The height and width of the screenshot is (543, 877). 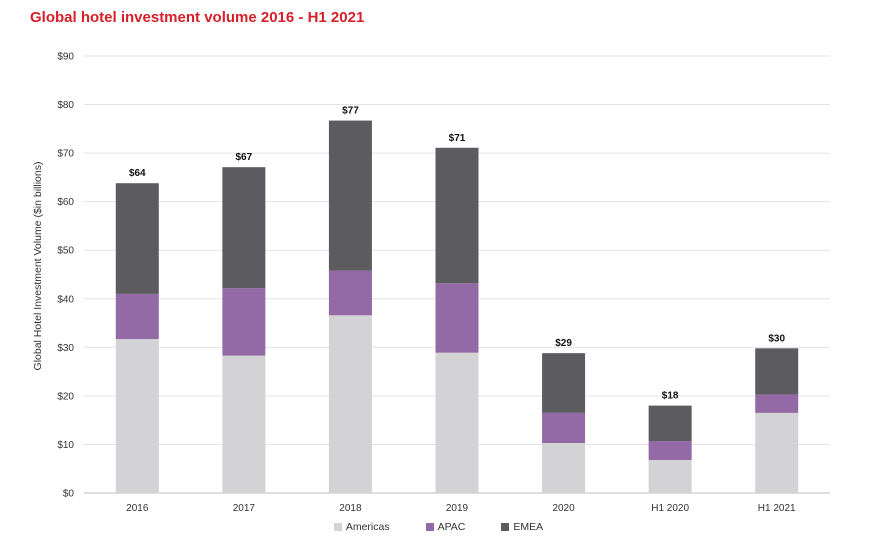 I want to click on x-tick-label: 2017, so click(x=244, y=508).